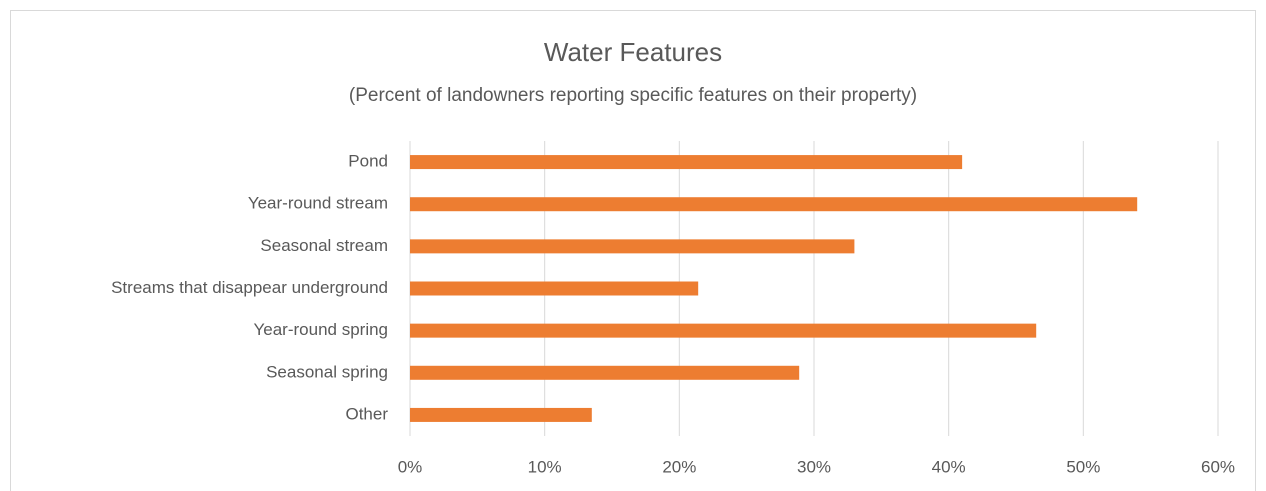 This screenshot has width=1266, height=491. Describe the element at coordinates (410, 466) in the screenshot. I see `x-tick-label: 0%` at that location.